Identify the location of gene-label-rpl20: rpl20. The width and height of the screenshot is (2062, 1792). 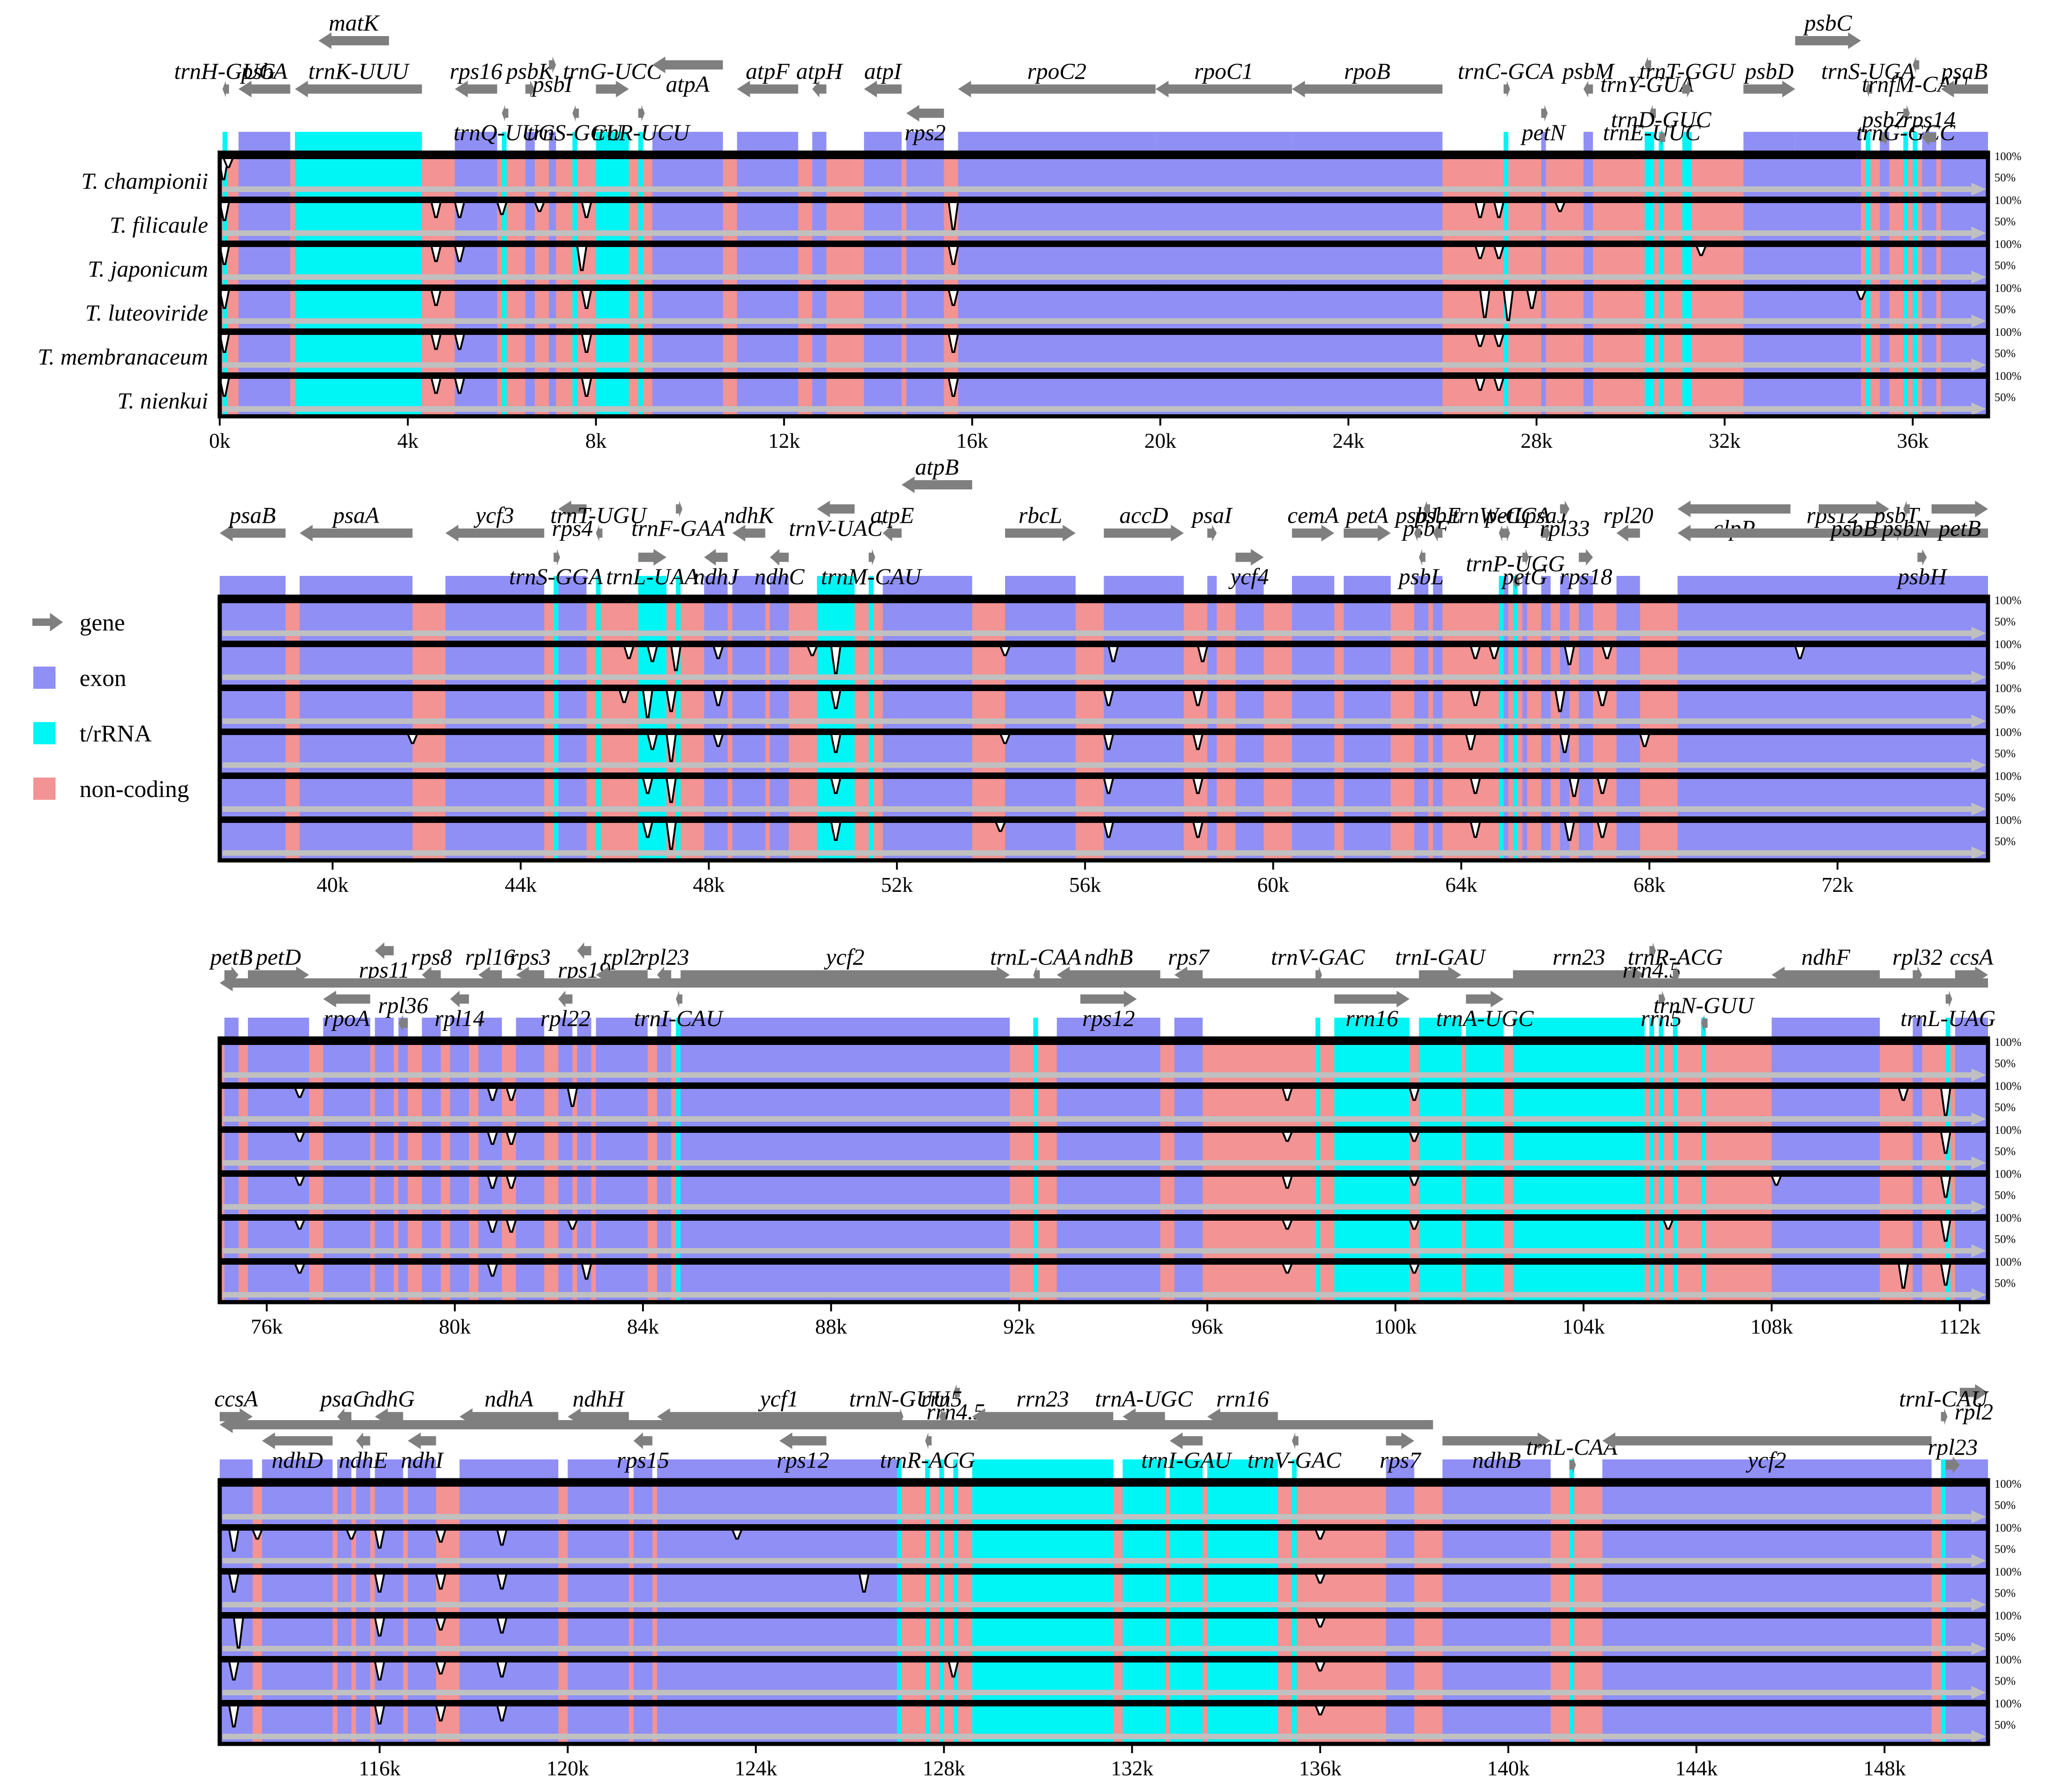
(1628, 515).